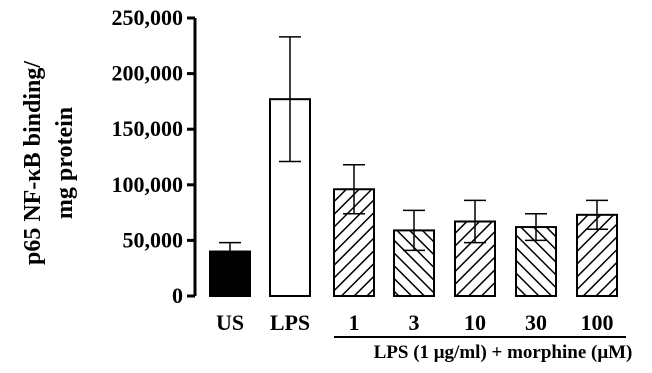 The height and width of the screenshot is (373, 652). Describe the element at coordinates (475, 322) in the screenshot. I see `x-tick-label: 10` at that location.